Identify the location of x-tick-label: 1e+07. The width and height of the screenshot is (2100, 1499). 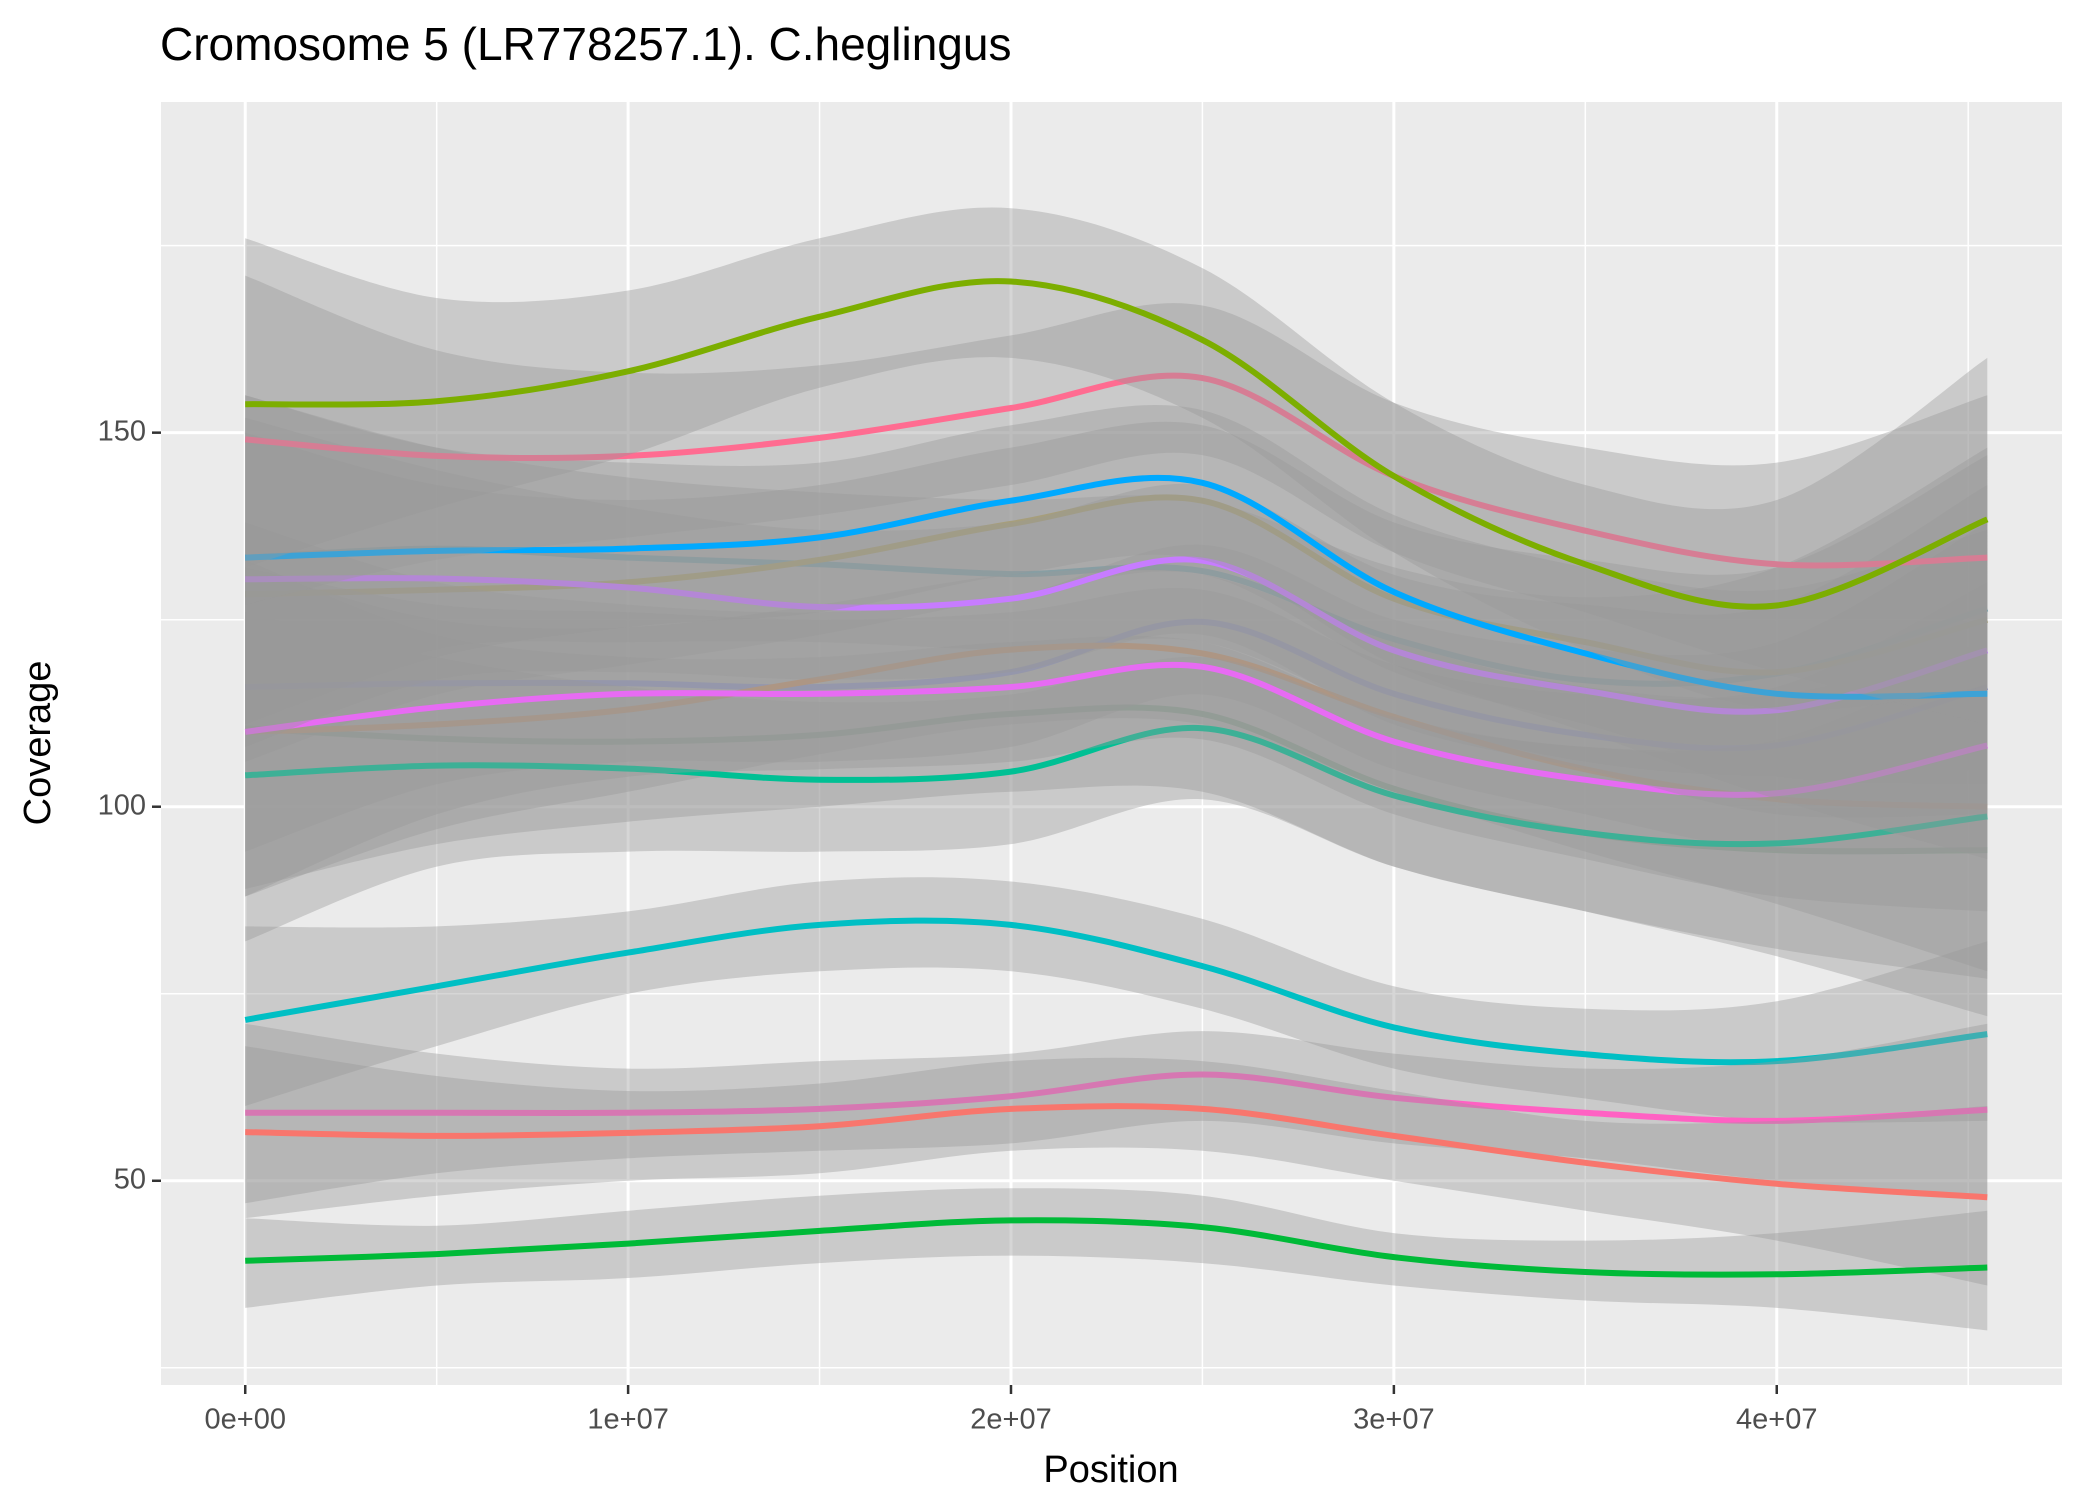
(627, 1420).